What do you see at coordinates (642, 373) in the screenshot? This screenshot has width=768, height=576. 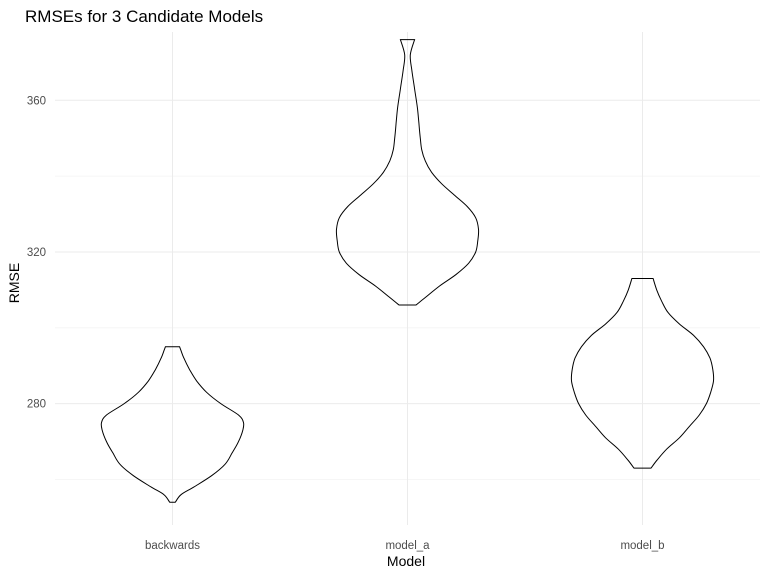 I see `violin-model_b` at bounding box center [642, 373].